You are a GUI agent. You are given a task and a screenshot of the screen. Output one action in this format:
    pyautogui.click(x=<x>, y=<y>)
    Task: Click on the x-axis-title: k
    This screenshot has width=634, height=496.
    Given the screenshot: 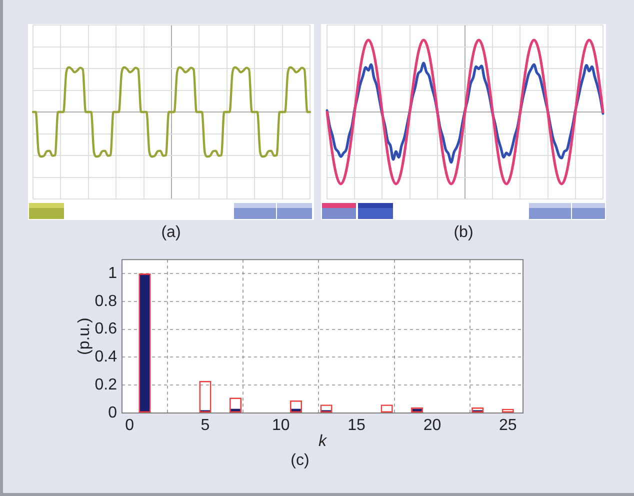 What is the action you would take?
    pyautogui.click(x=323, y=441)
    